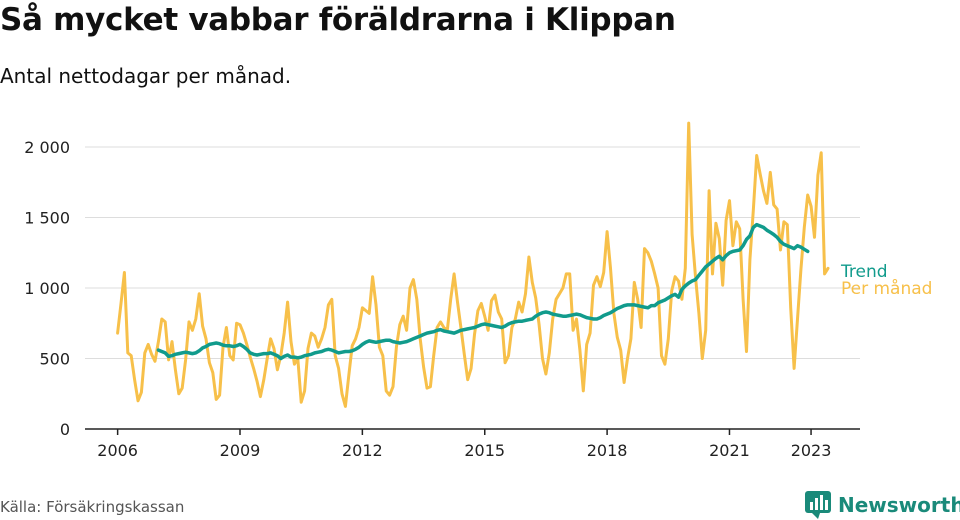 This screenshot has width=960, height=520. Describe the element at coordinates (484, 450) in the screenshot. I see `x-tick-label: 2015` at that location.